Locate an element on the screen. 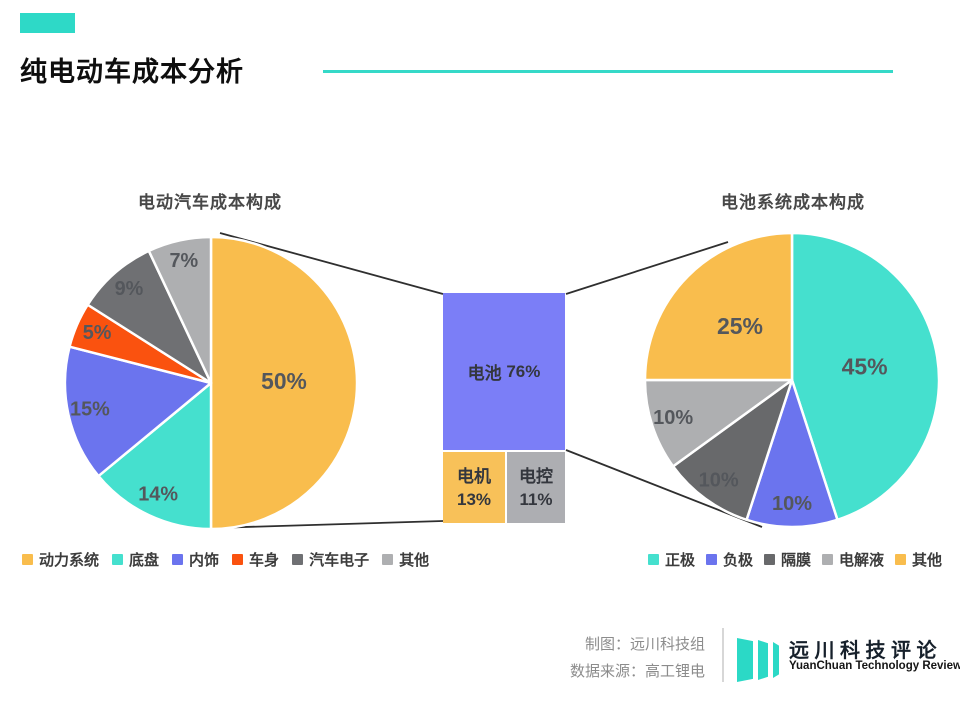 The height and width of the screenshot is (703, 960). bar-segment-motor-value: 13% is located at coordinates (474, 499).